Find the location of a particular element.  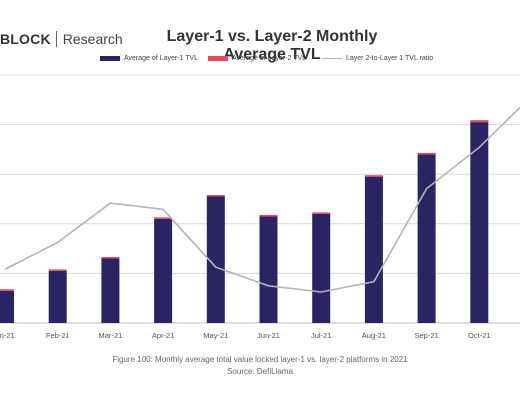

legend-item-ratio: Layer 2-to-Layer 1 TVL ratio is located at coordinates (377, 58).